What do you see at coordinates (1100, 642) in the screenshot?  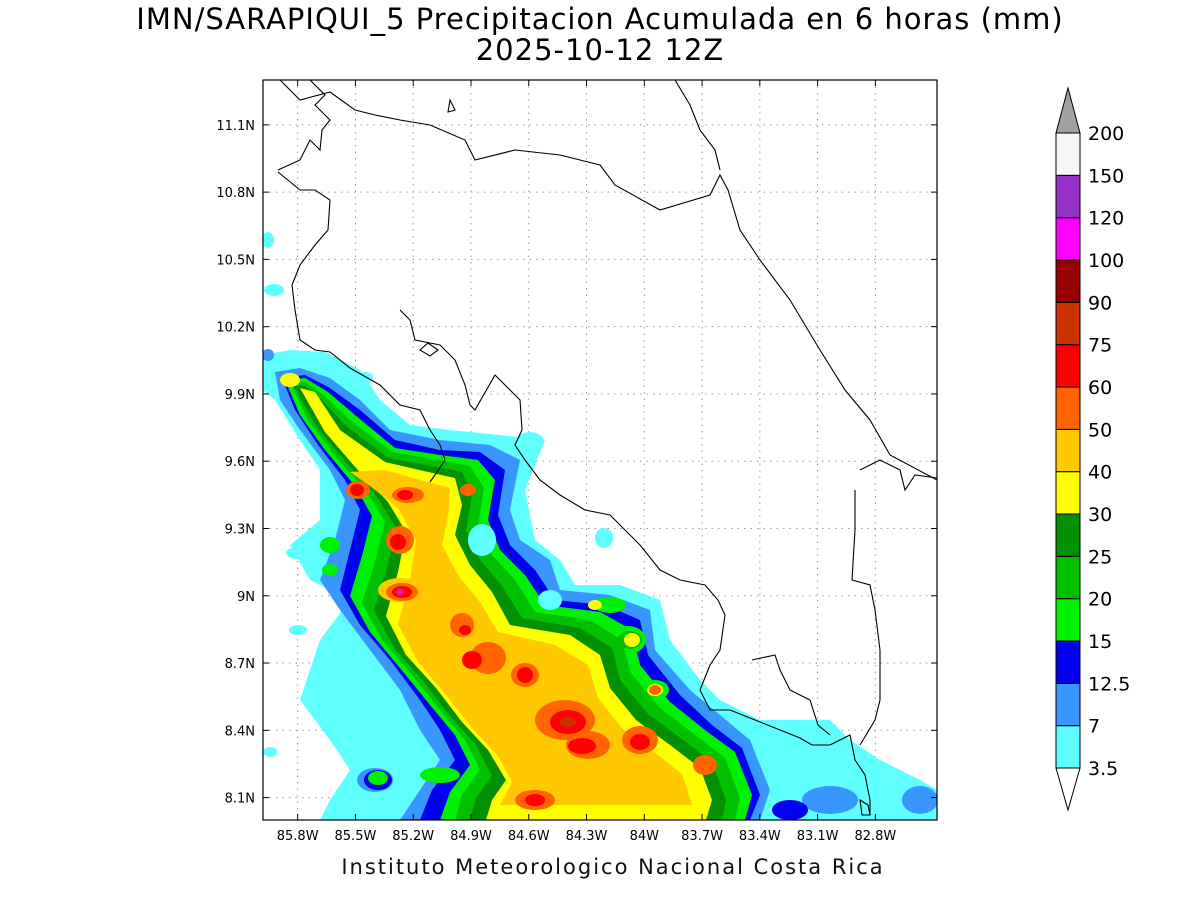 I see `colorbar-label: 15` at bounding box center [1100, 642].